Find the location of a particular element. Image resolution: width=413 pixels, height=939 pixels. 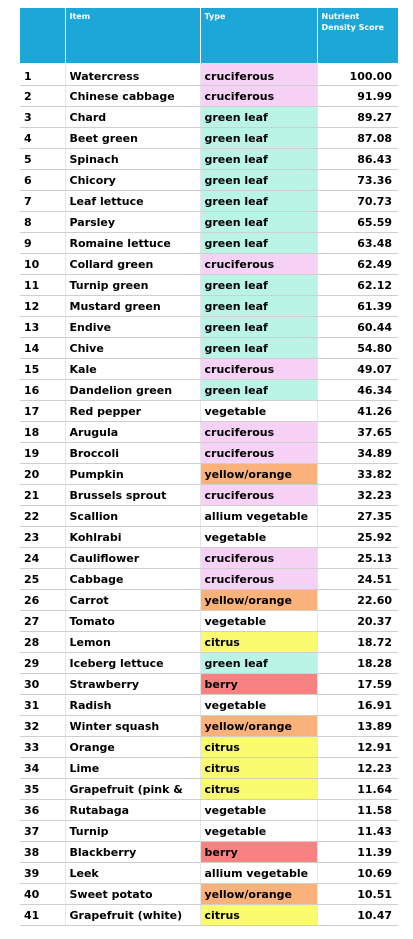

item-cell: Turnip is located at coordinates (133, 831).